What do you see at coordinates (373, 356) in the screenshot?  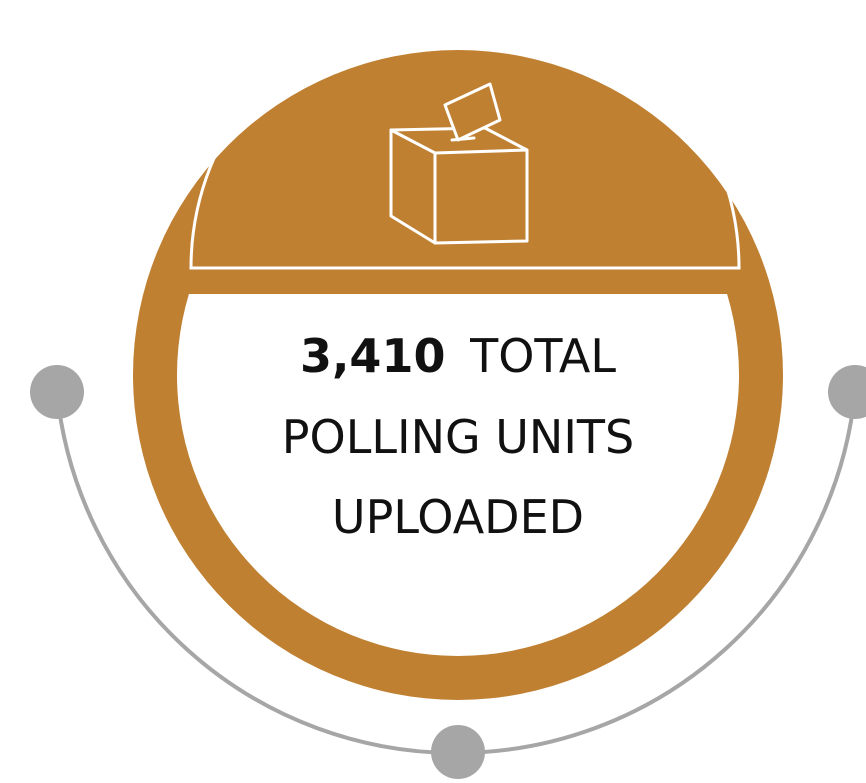 I see `stat-number: 3,410` at bounding box center [373, 356].